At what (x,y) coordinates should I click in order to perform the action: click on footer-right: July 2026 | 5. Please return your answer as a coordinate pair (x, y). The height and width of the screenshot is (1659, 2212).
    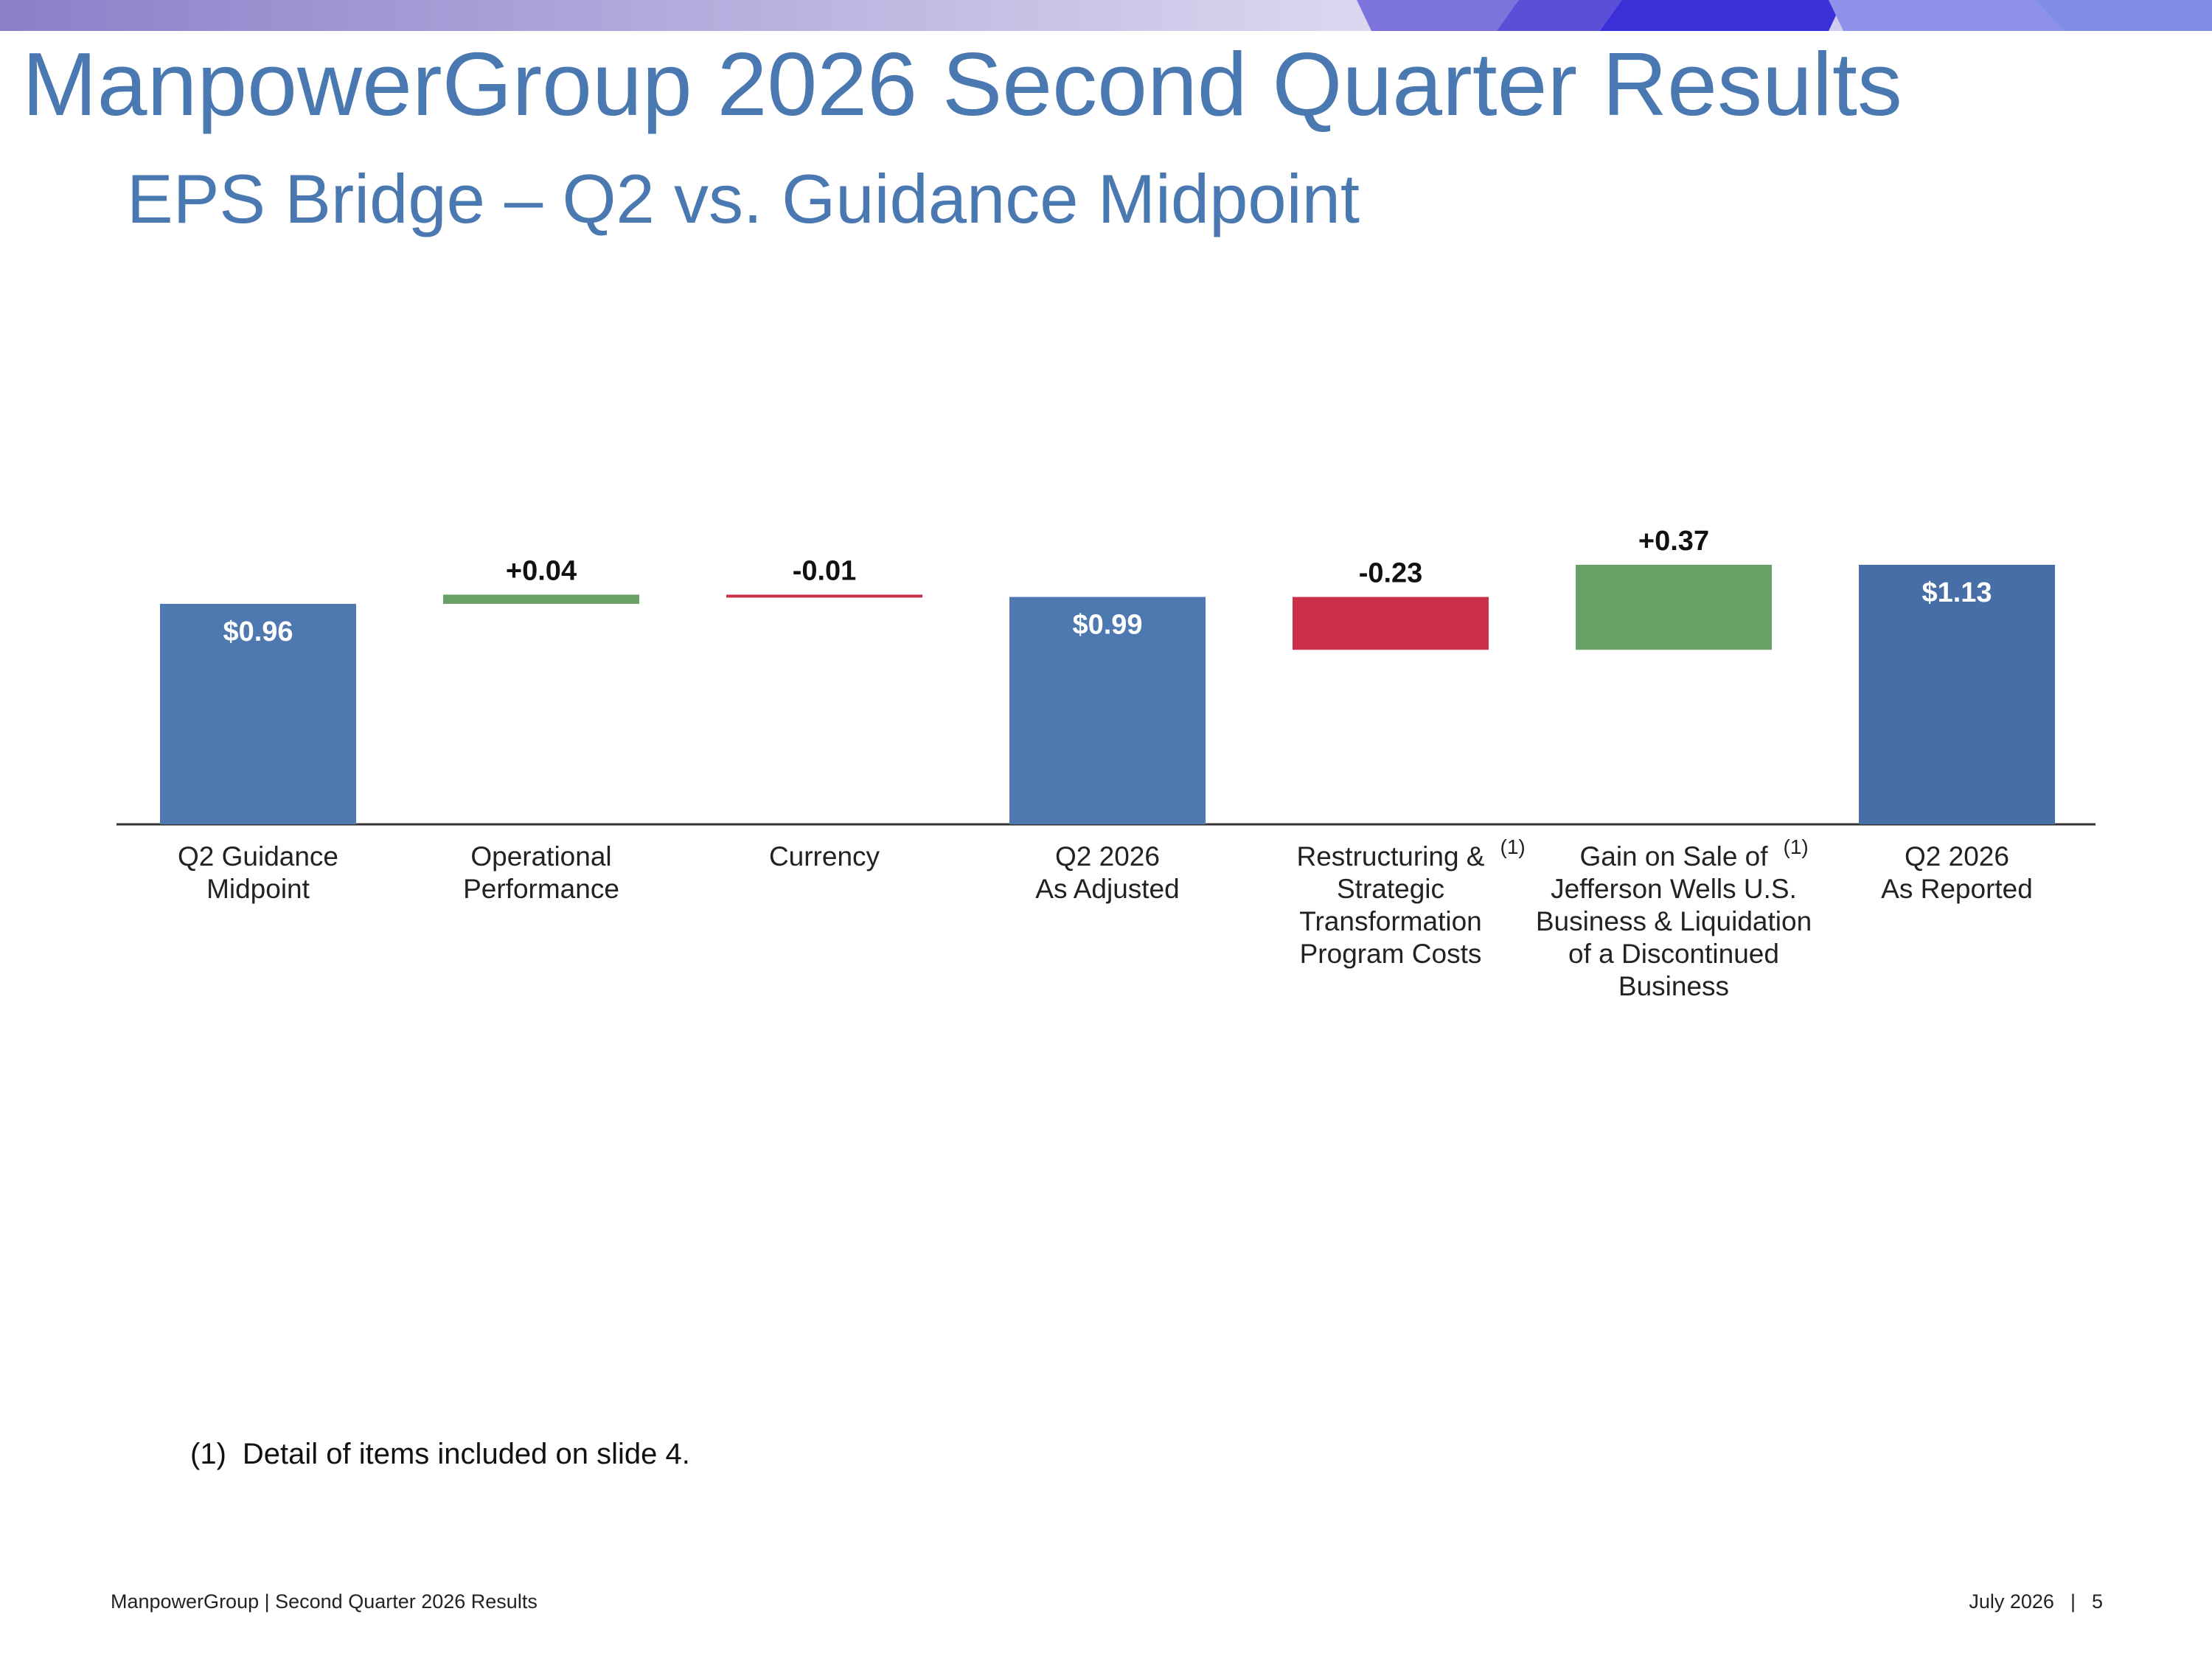
    Looking at the image, I should click on (2036, 1601).